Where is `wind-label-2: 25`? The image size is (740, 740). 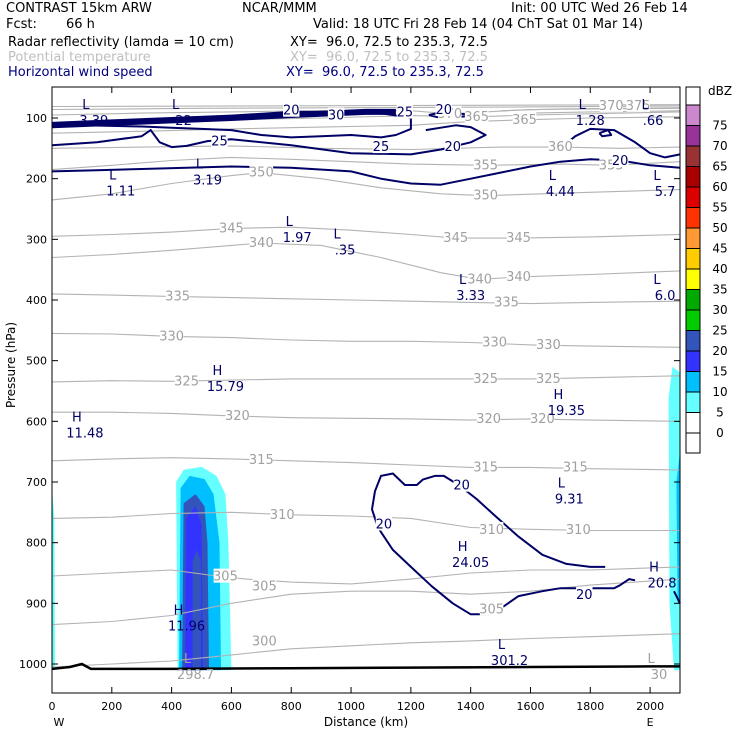
wind-label-2: 25 is located at coordinates (405, 113).